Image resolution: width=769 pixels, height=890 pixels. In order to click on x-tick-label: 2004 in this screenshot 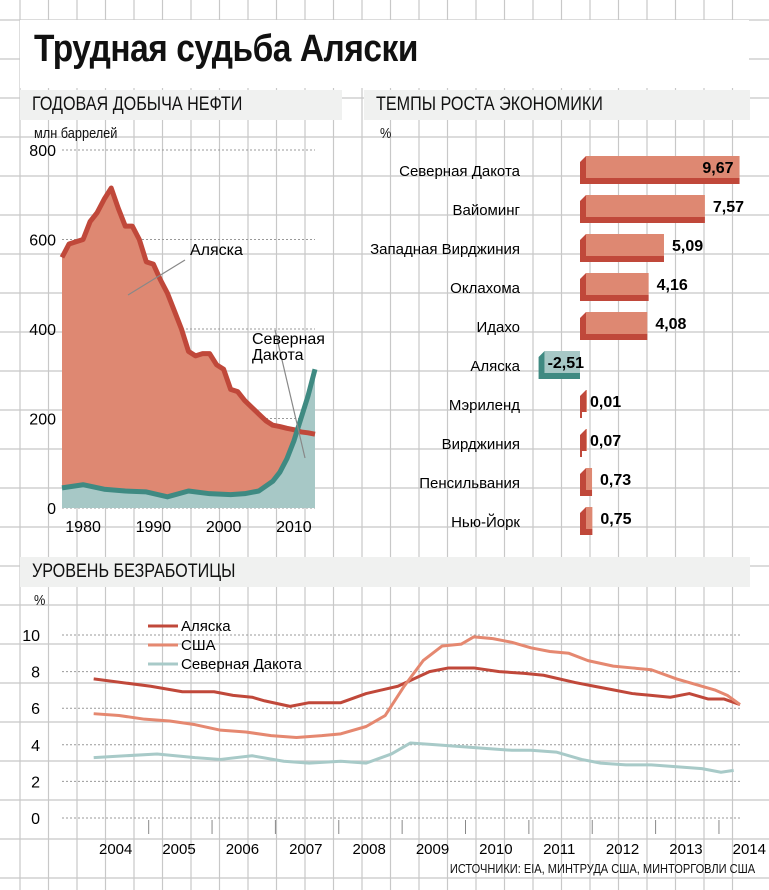, I will do `click(115, 849)`.